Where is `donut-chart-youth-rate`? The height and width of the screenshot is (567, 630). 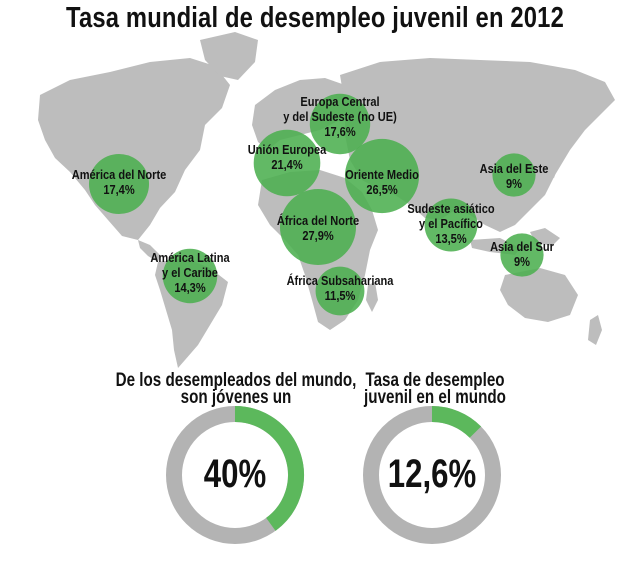 donut-chart-youth-rate is located at coordinates (432, 475).